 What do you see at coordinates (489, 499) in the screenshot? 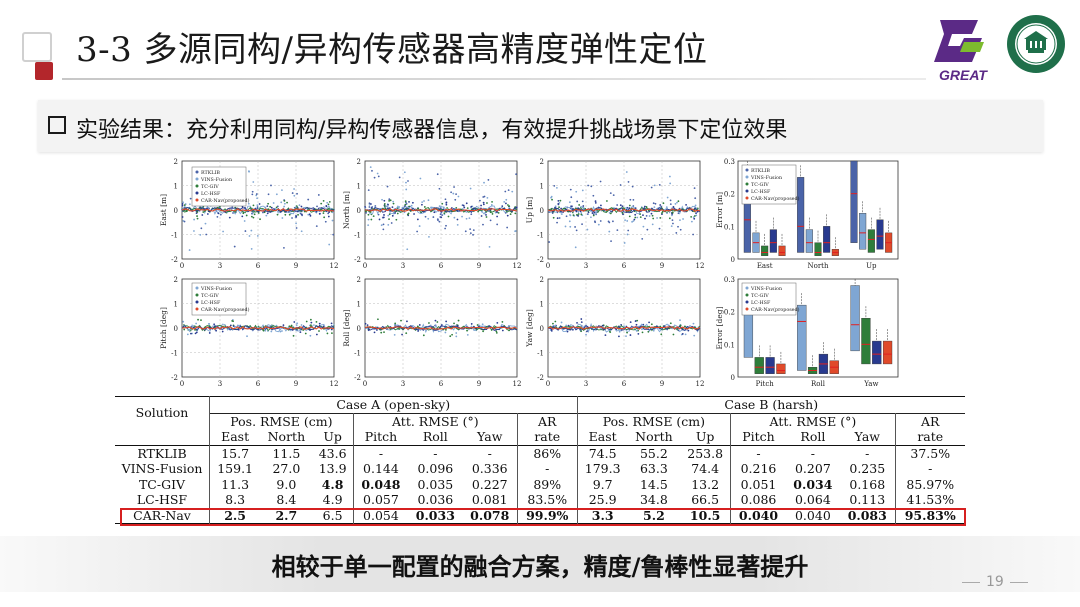
I see `table-cell: 0.081` at bounding box center [489, 499].